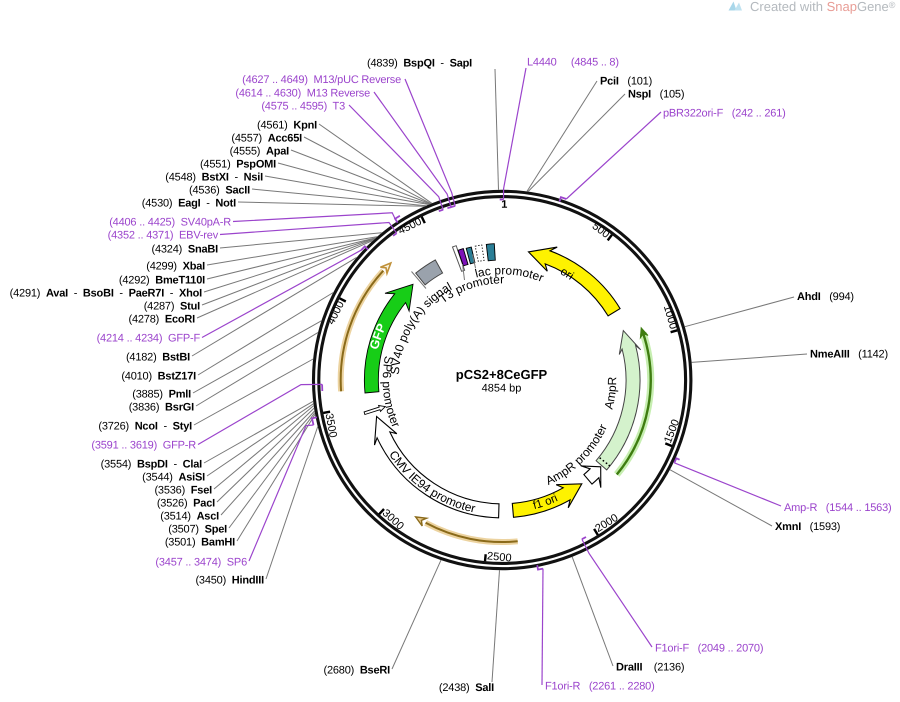 The height and width of the screenshot is (702, 900). What do you see at coordinates (650, 668) in the screenshot?
I see `svg-text: DraIII (2136)` at bounding box center [650, 668].